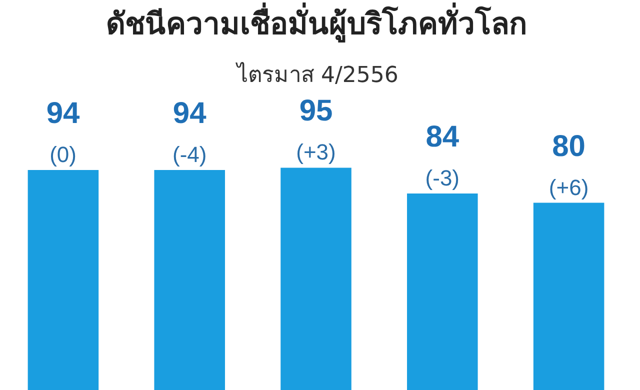 This screenshot has height=390, width=640. What do you see at coordinates (442, 155) in the screenshot?
I see `data-label: 84 (-3)` at bounding box center [442, 155].